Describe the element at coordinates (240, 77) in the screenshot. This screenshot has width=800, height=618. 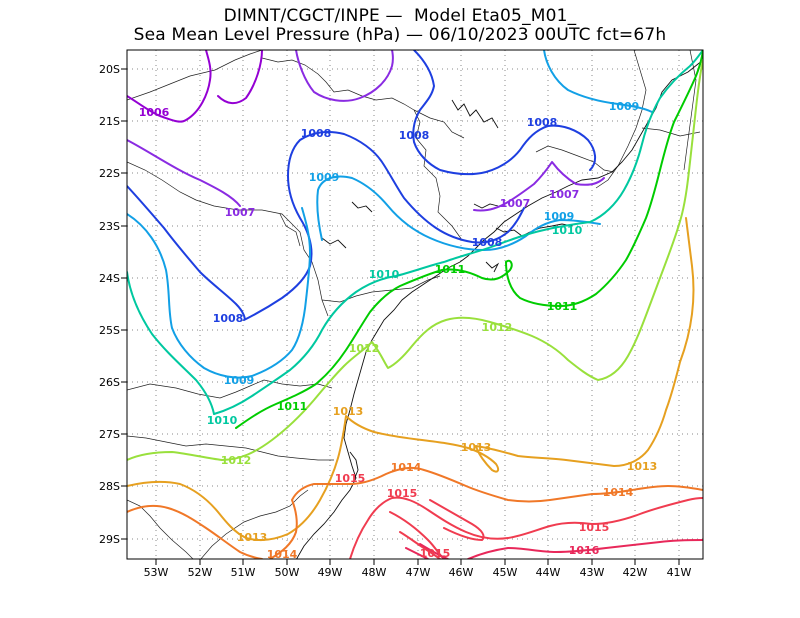
I see `isobar-1006-east` at that location.